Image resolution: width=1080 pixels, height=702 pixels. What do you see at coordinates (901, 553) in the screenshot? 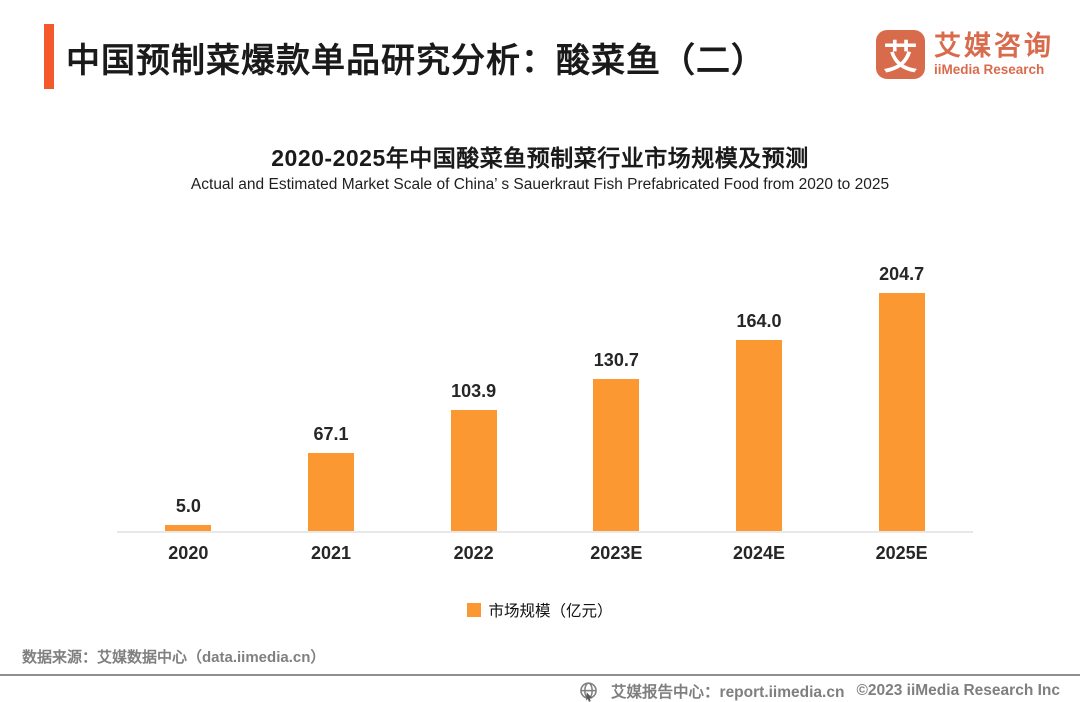
I see `x-axis-label: 2025E` at bounding box center [901, 553].